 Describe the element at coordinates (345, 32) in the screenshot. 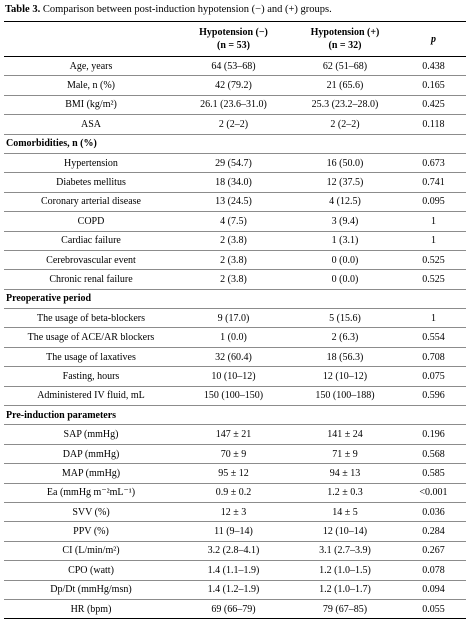

I see `header-positive-title: Hypotension (+)` at that location.